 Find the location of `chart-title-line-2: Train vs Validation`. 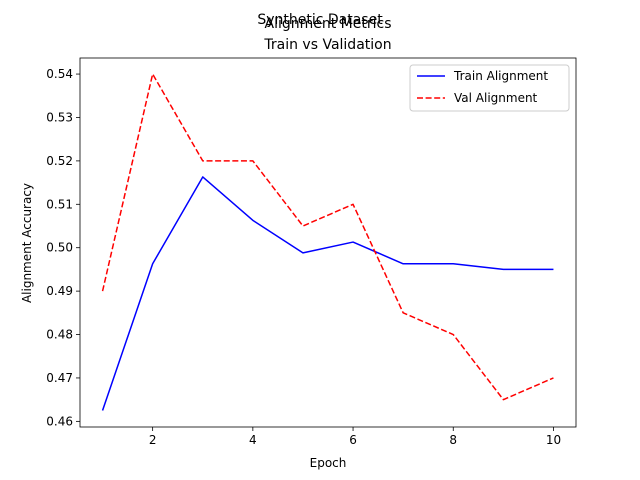

chart-title-line-2: Train vs Validation is located at coordinates (327, 45).